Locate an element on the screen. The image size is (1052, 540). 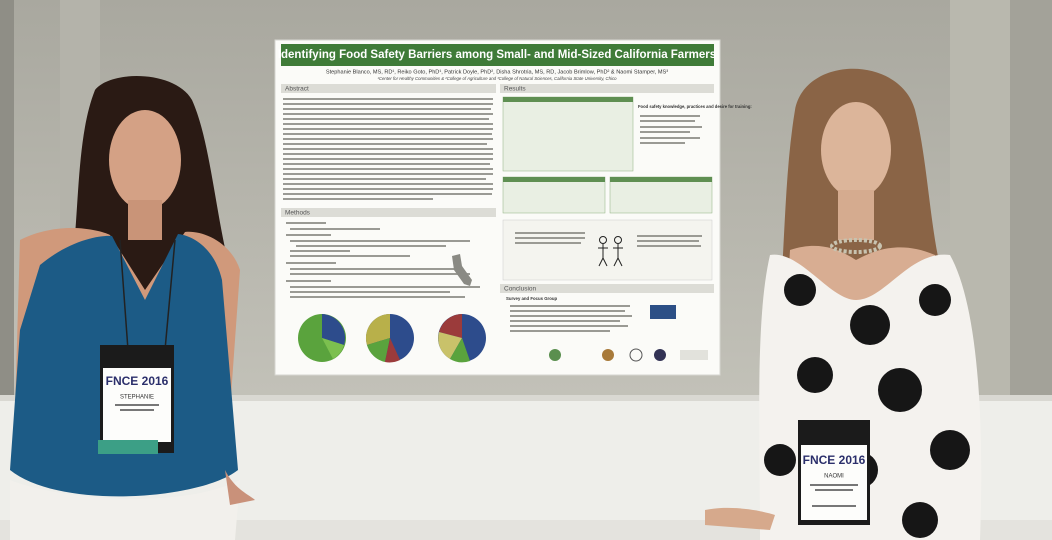
themes-box is located at coordinates (607, 250).